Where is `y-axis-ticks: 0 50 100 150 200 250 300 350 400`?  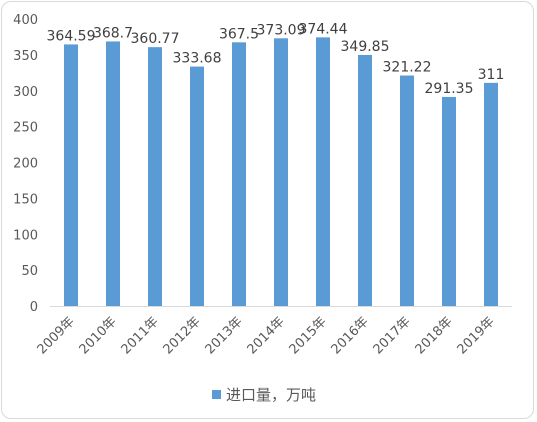
y-axis-ticks: 0 50 100 150 200 250 300 350 400 is located at coordinates (25, 164).